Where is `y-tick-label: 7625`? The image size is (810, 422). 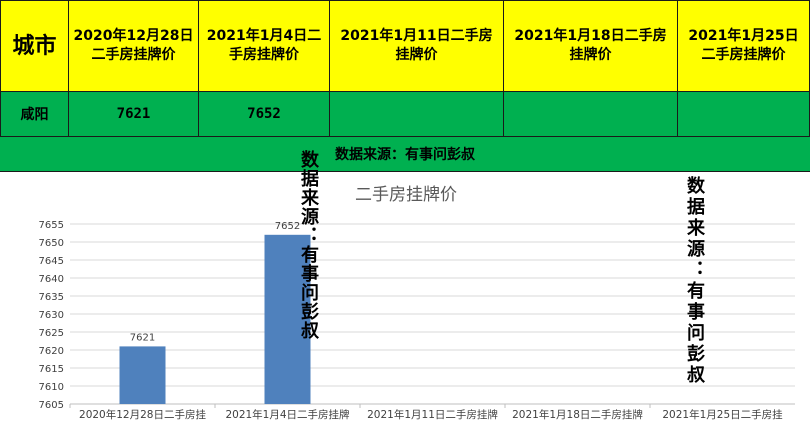 y-tick-label: 7625 is located at coordinates (51, 333).